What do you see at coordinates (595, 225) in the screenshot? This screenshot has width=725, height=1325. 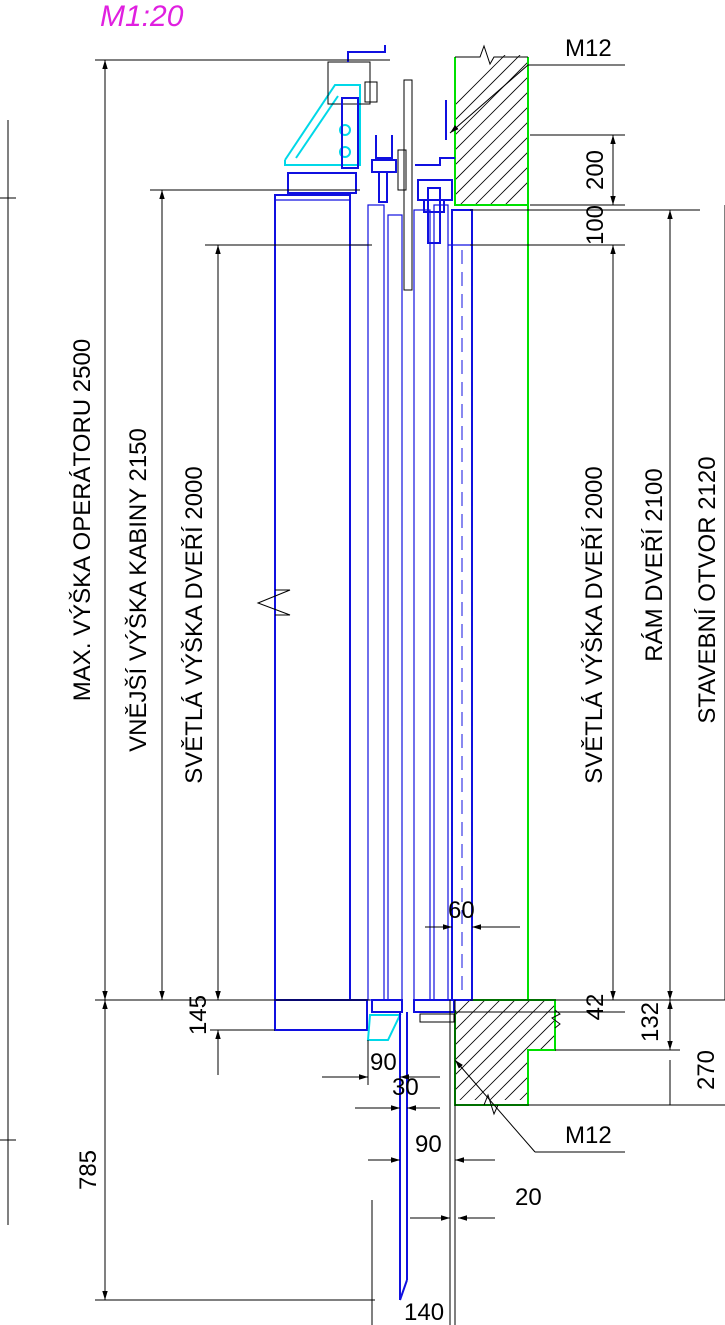 I see `dim-100-text: 100` at bounding box center [595, 225].